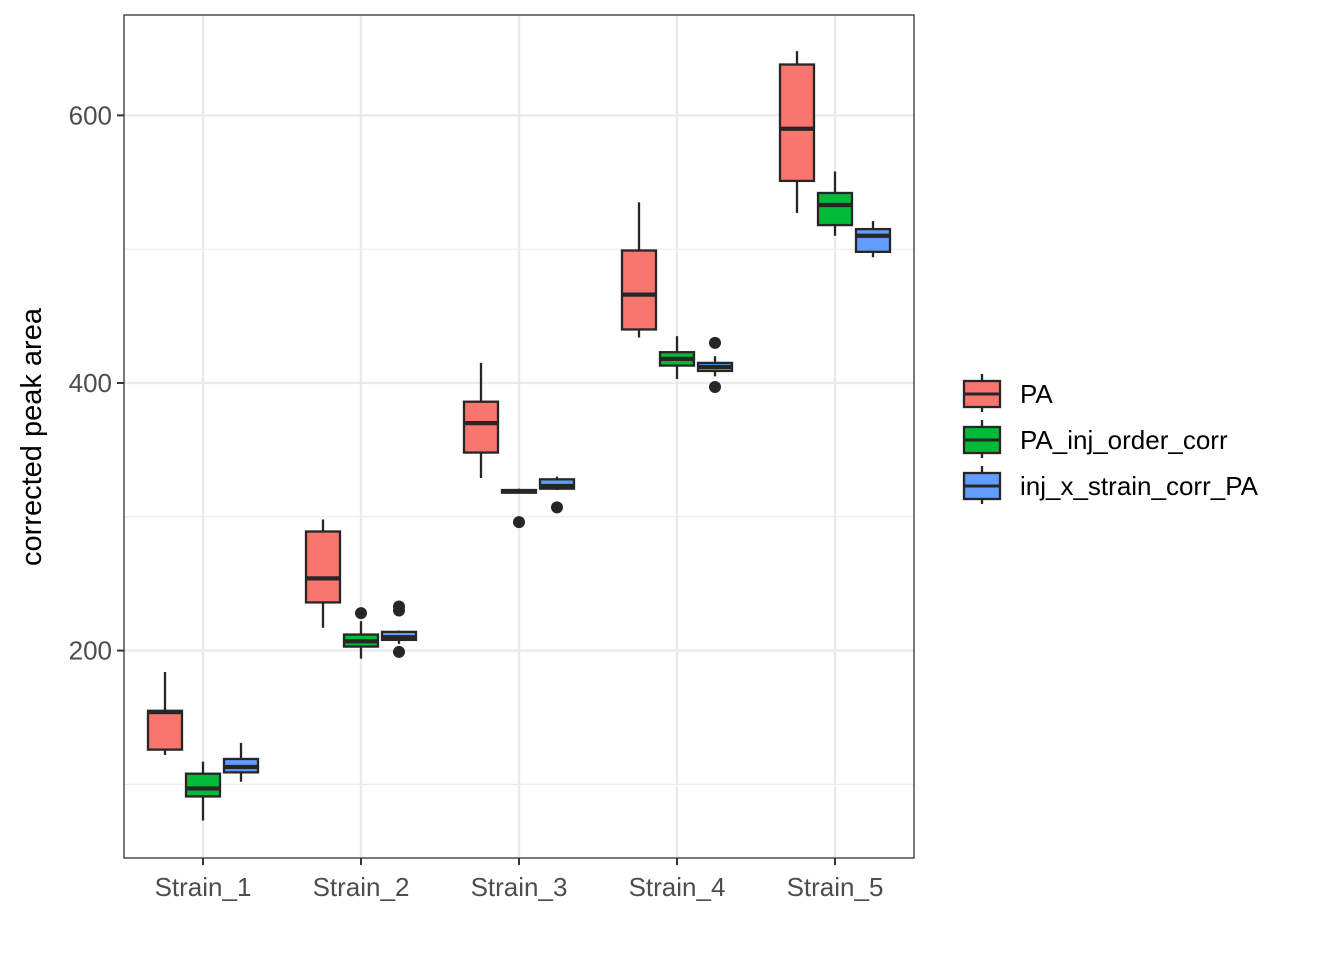 This screenshot has width=1344, height=960. I want to click on y-tick-label-1: 400, so click(90, 383).